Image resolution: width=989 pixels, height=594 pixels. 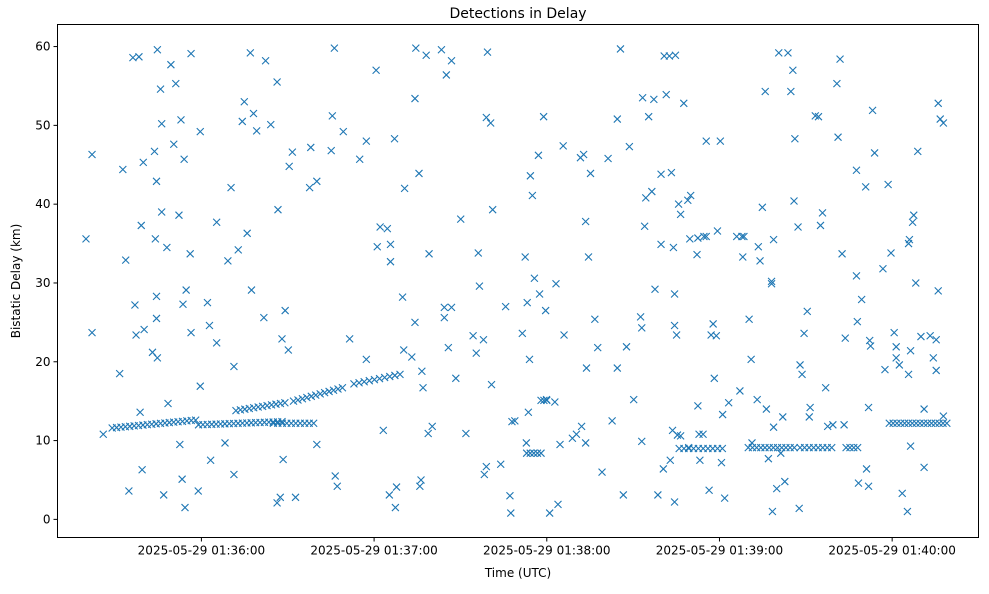 I want to click on y-tick-label: 30, so click(x=42, y=283).